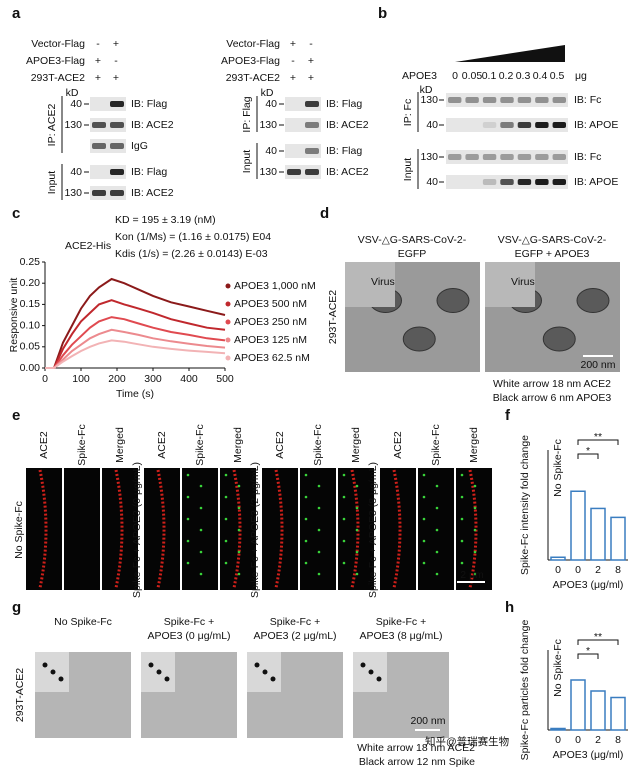  Describe the element at coordinates (598, 637) in the screenshot. I see `significance-label: **` at that location.